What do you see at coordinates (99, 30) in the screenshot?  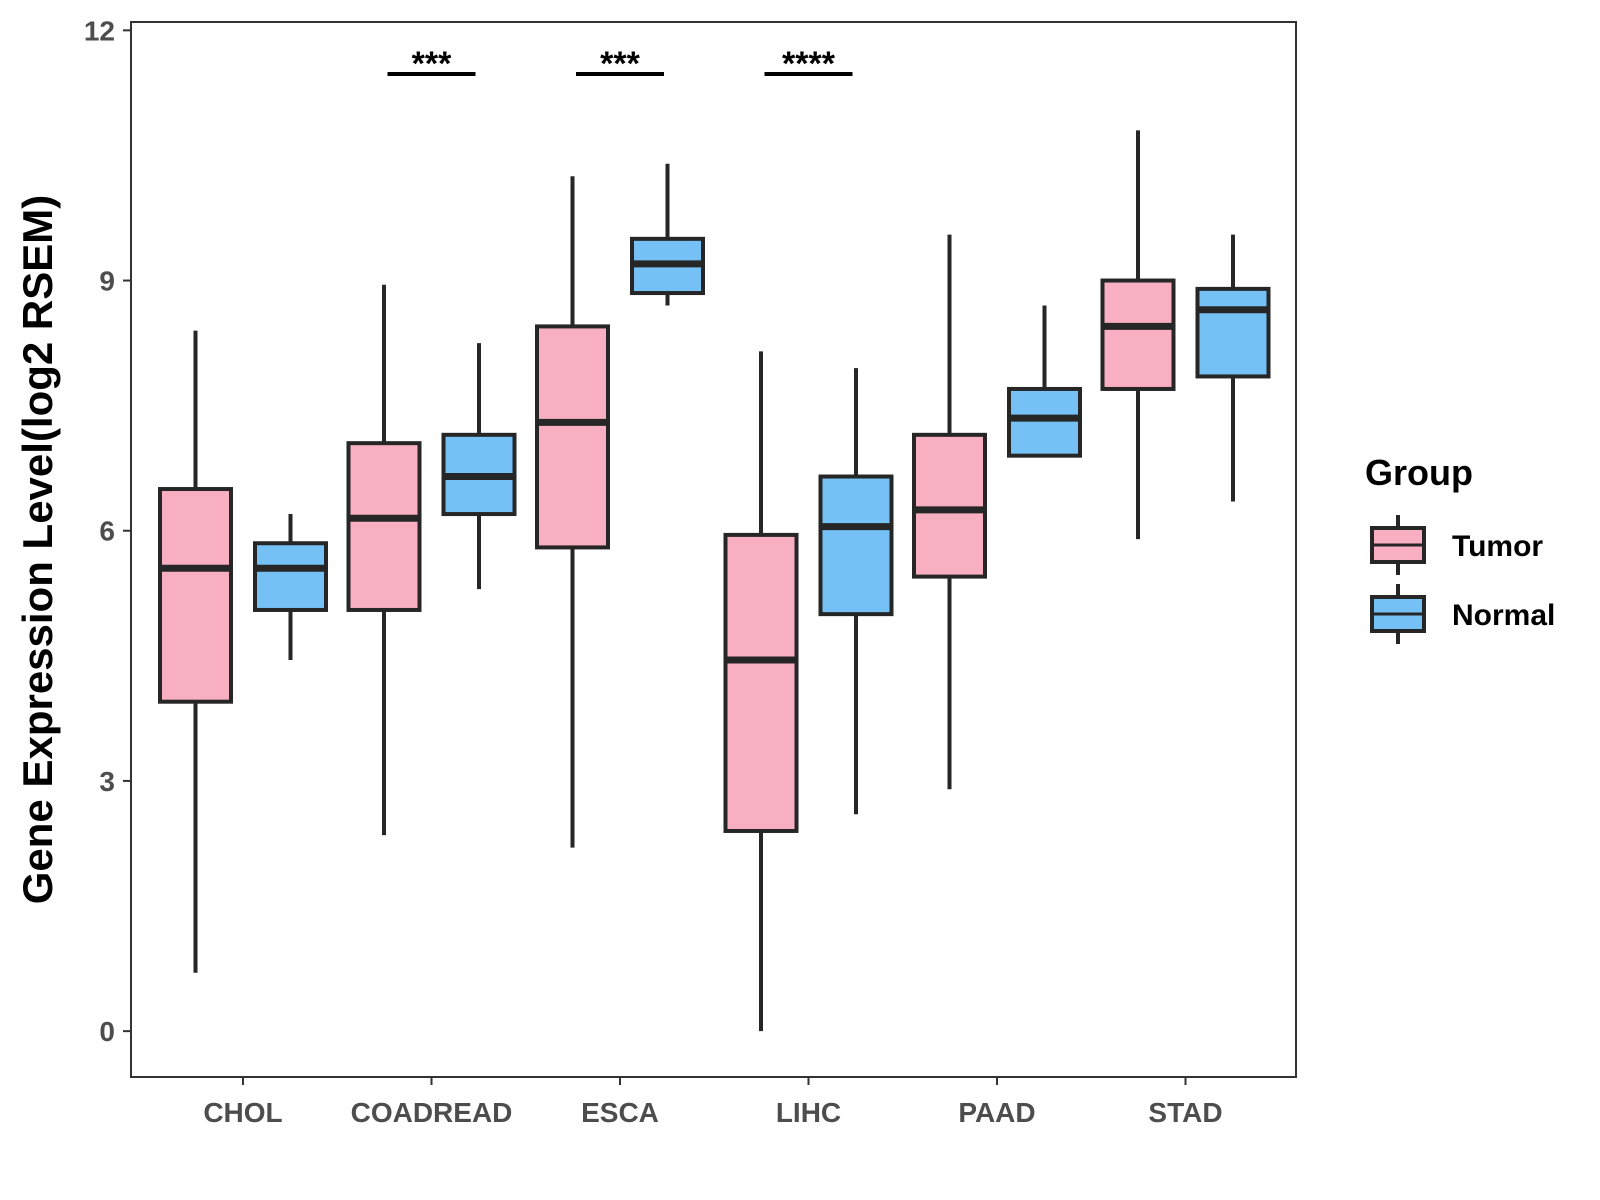 I see `y-tick-label-12: 12` at bounding box center [99, 30].